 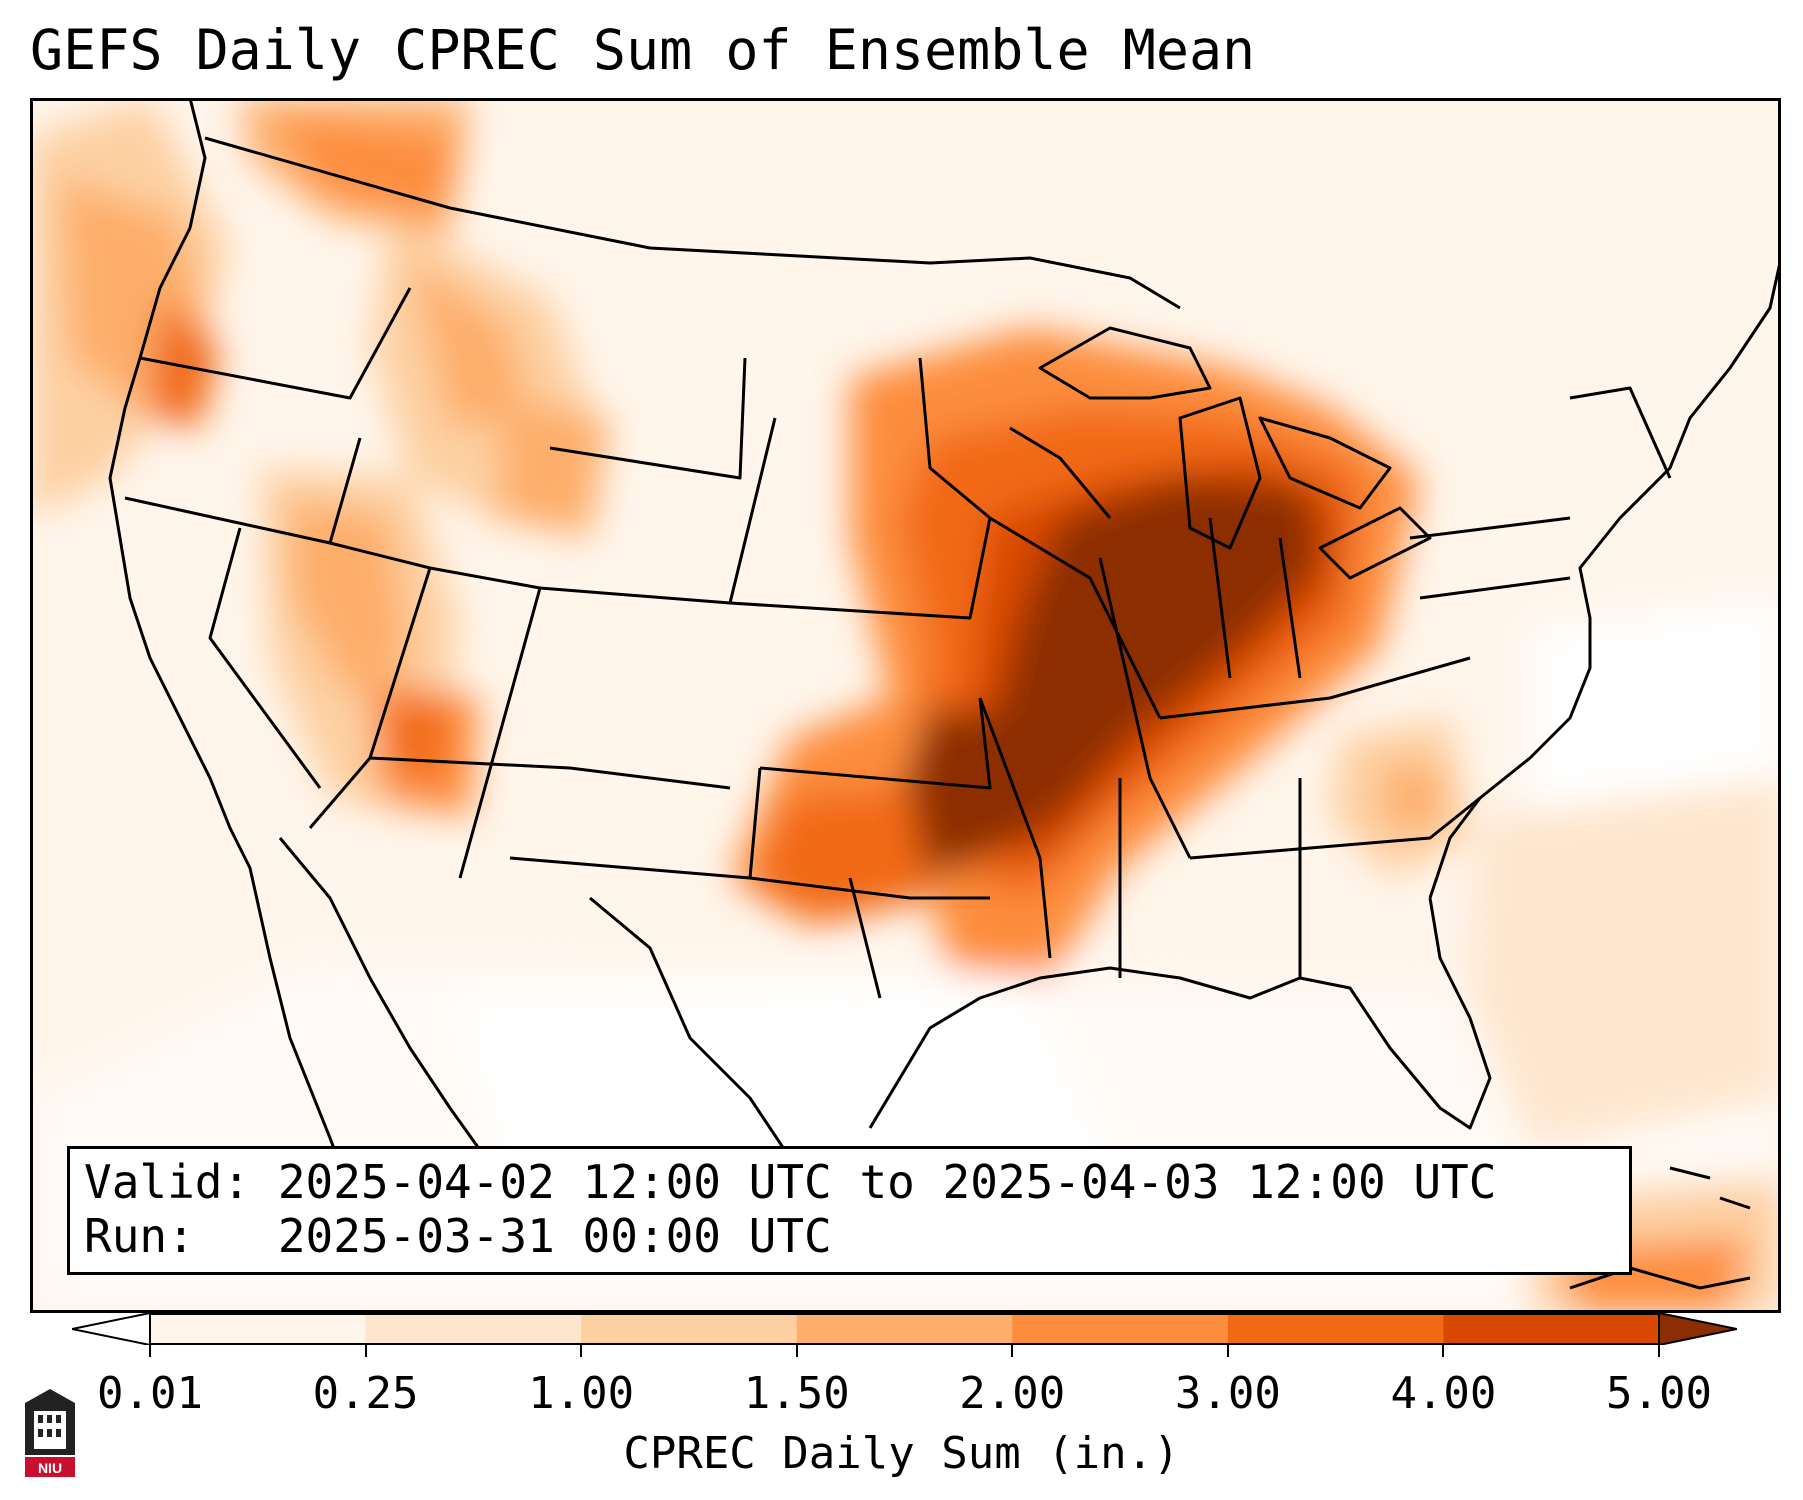 What do you see at coordinates (1012, 1393) in the screenshot?
I see `colorbar-tick-label: 2.00` at bounding box center [1012, 1393].